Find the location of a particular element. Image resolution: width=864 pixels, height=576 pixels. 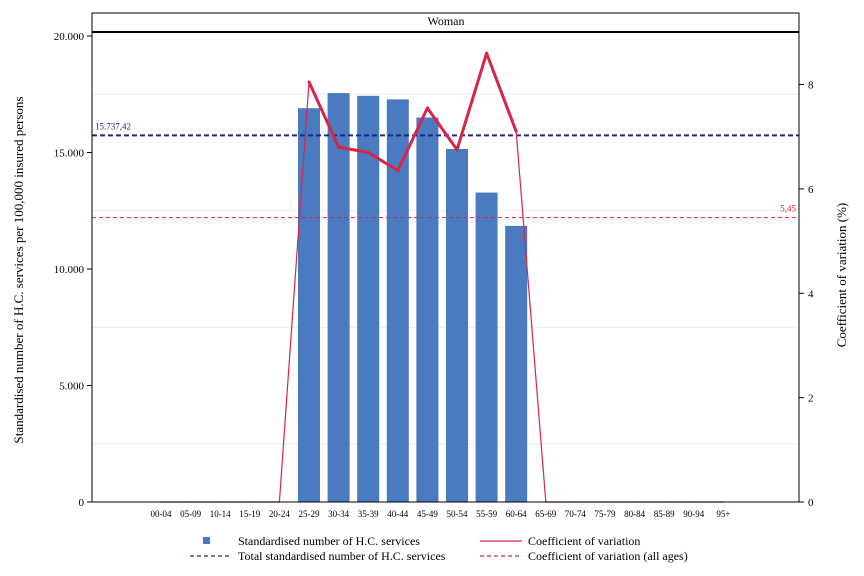

x-tick-label: 55-59 is located at coordinates (486, 514).